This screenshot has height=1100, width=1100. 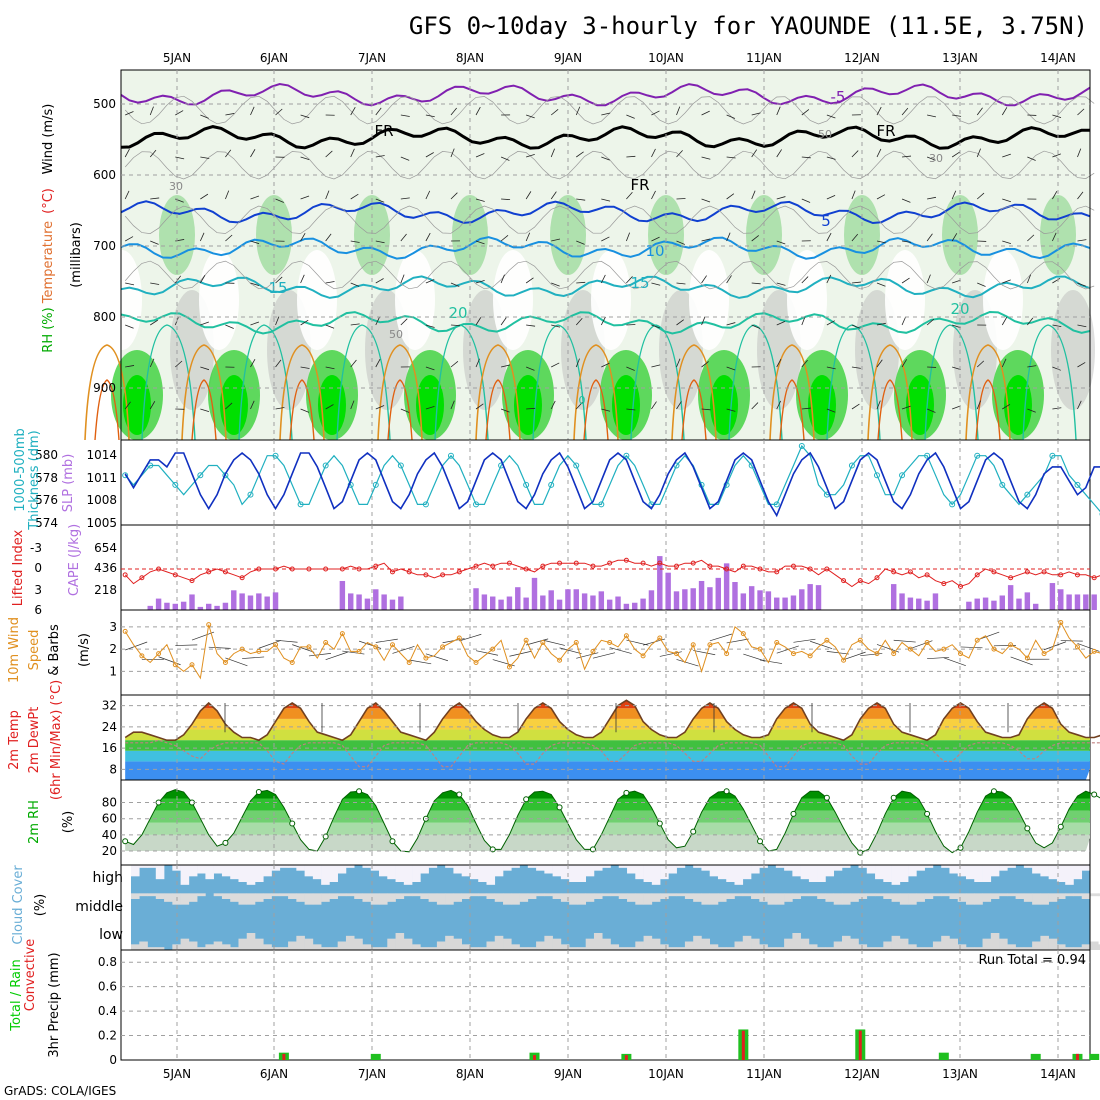 I want to click on precip-total-bar, so click(x=1094, y=1056).